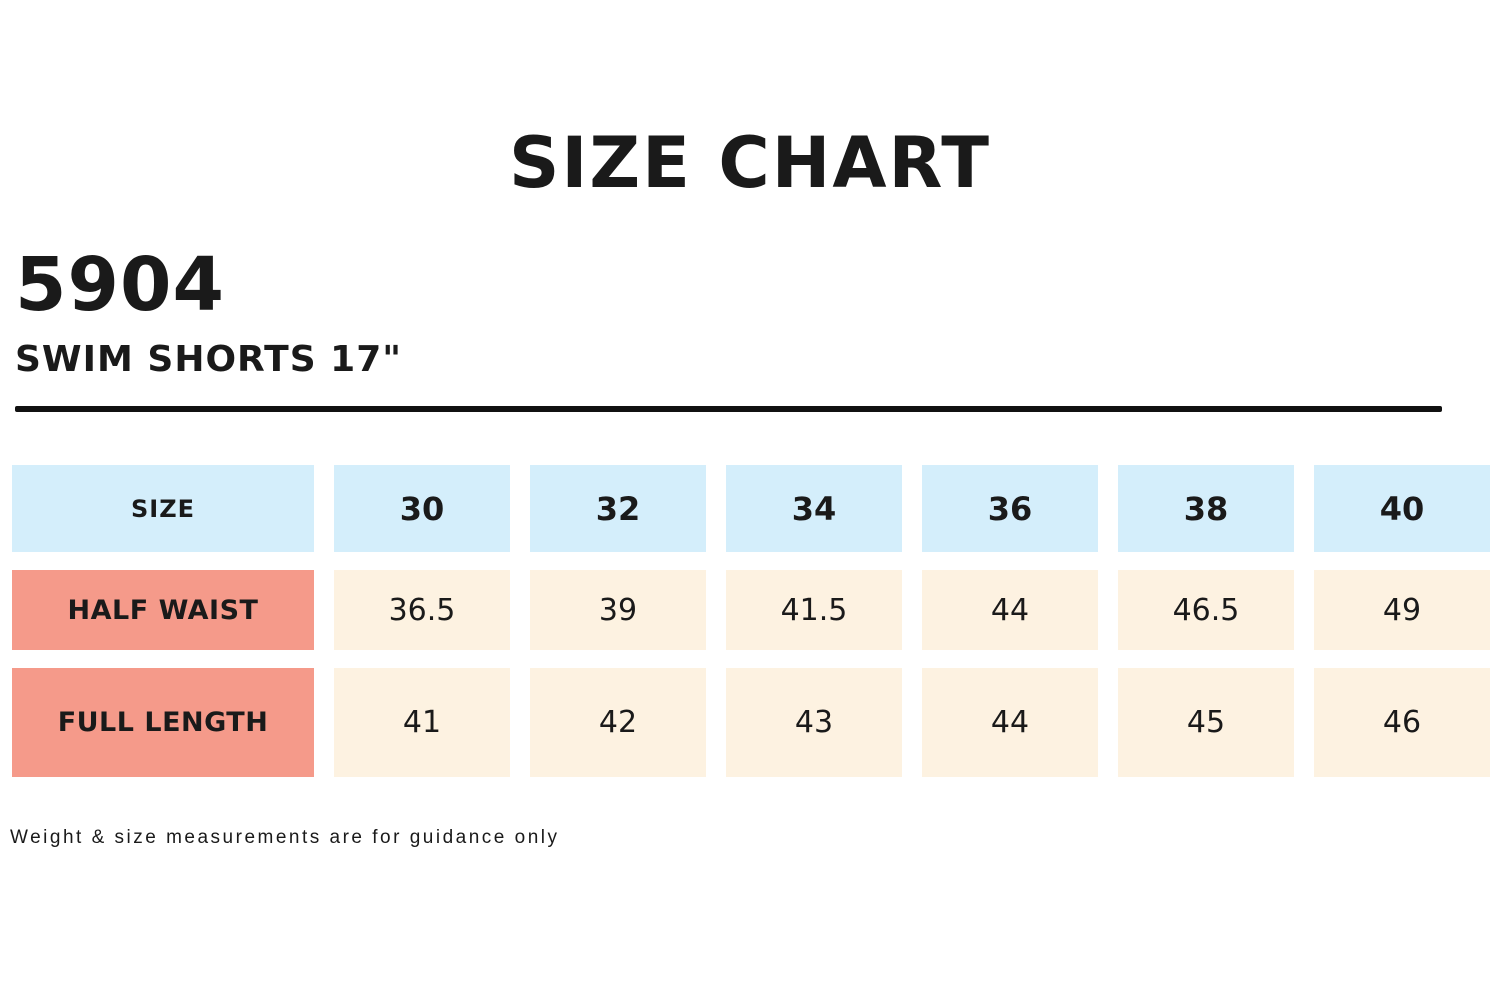 Image resolution: width=1500 pixels, height=1000 pixels. Describe the element at coordinates (1010, 610) in the screenshot. I see `half-waist-value-36: 44` at that location.